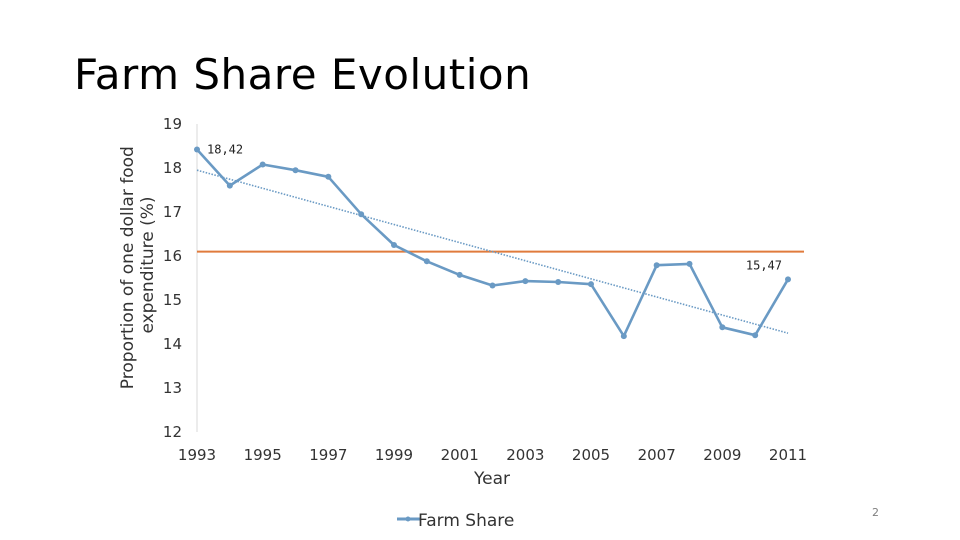 The height and width of the screenshot is (540, 960). I want to click on x-tick-label: 1995, so click(263, 455).